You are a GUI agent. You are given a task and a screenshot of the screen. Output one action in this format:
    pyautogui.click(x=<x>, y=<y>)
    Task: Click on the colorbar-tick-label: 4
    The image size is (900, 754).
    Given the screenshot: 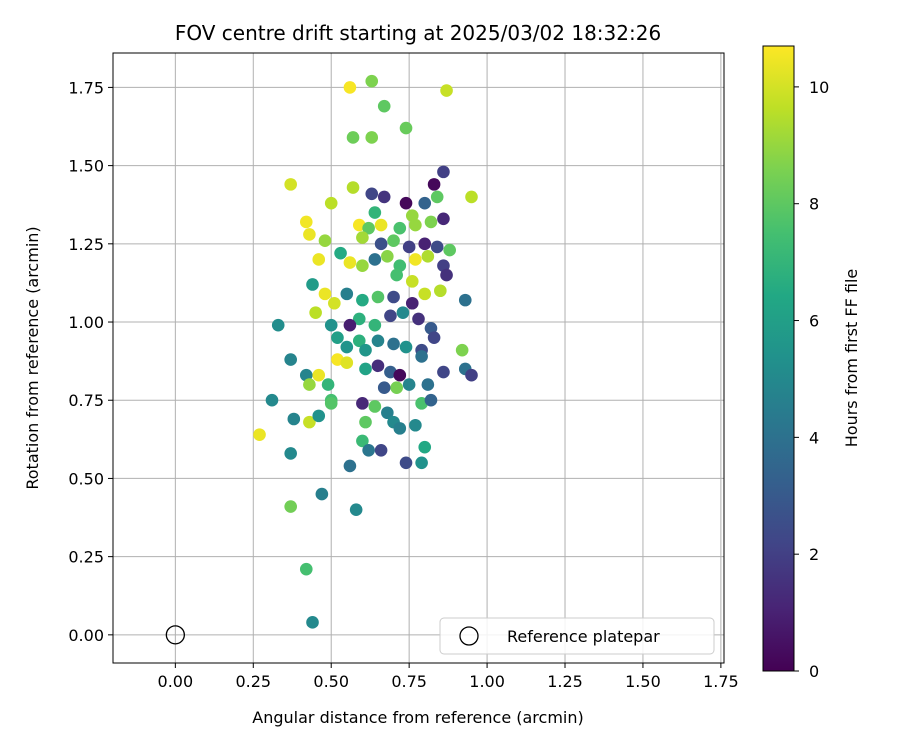 What is the action you would take?
    pyautogui.click(x=814, y=437)
    